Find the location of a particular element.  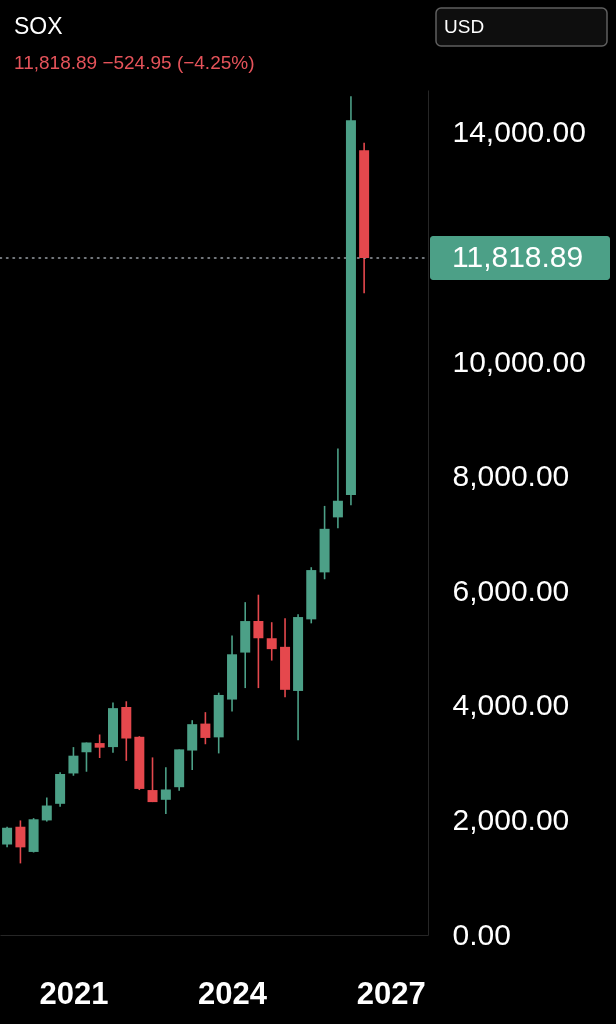

y-tick-label: 0.00 is located at coordinates (481, 934).